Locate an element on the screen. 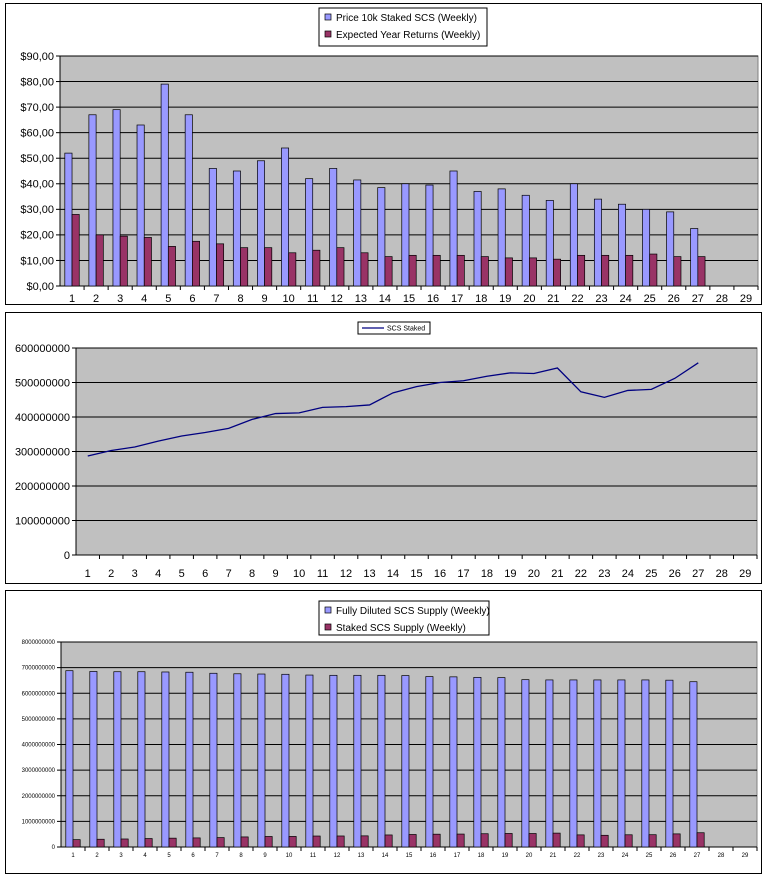 This screenshot has width=768, height=878. c3-x-tick-label: 27 is located at coordinates (697, 856).